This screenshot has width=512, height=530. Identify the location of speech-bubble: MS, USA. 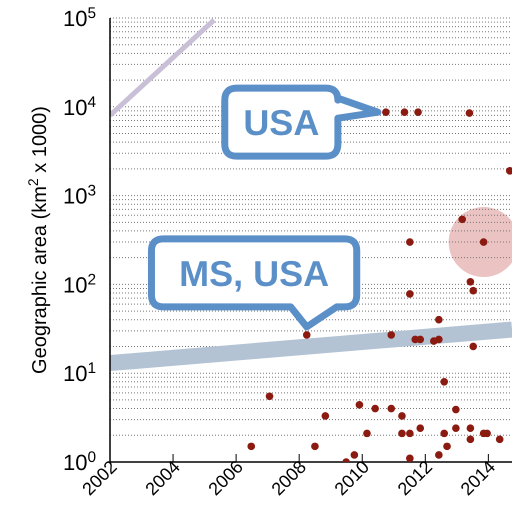
(254, 282).